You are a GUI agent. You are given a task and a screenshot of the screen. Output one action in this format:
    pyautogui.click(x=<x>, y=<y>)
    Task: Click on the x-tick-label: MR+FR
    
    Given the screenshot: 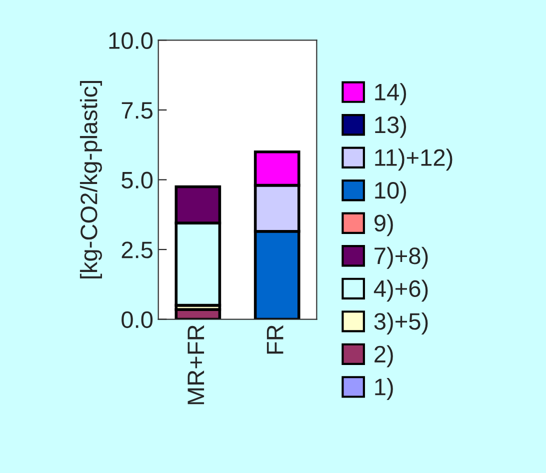 What is the action you would take?
    pyautogui.click(x=196, y=364)
    